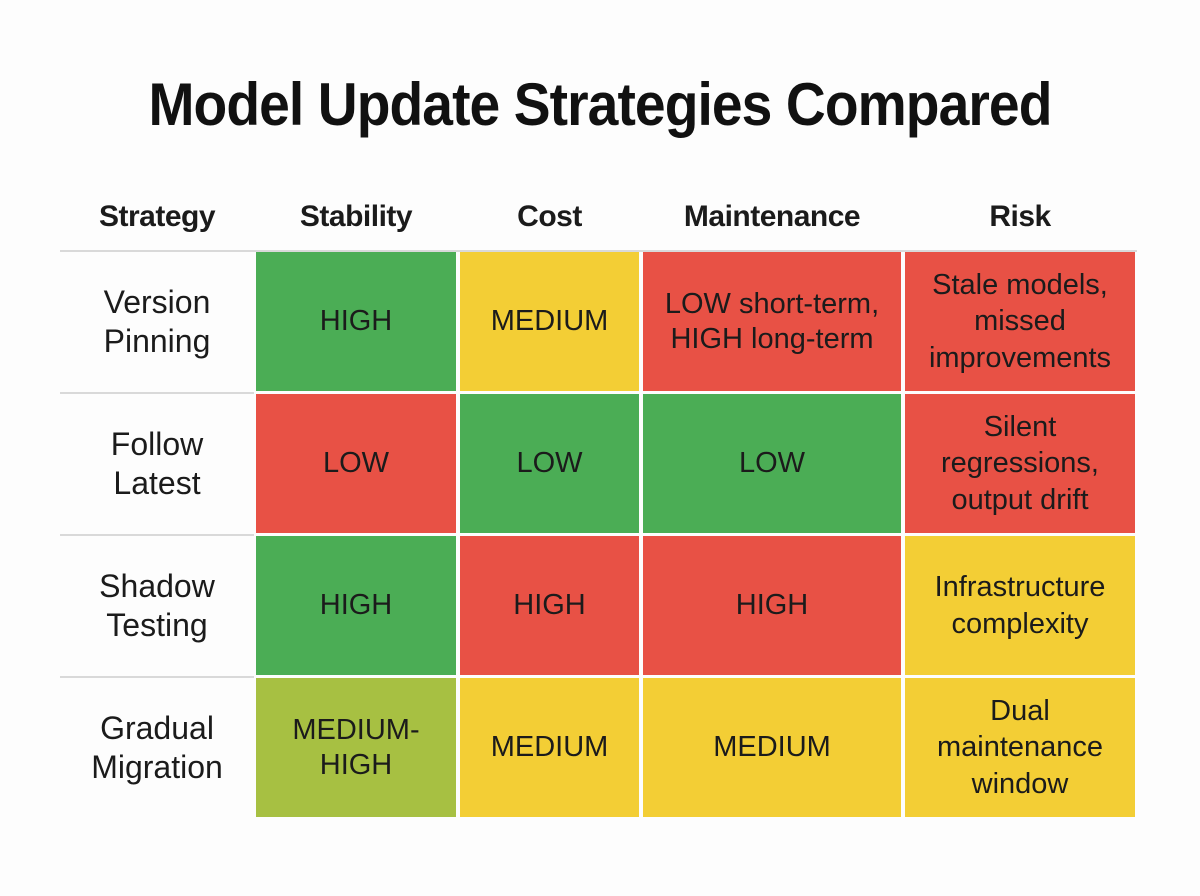  What do you see at coordinates (157, 321) in the screenshot?
I see `strategy-cell: Version Pinning` at bounding box center [157, 321].